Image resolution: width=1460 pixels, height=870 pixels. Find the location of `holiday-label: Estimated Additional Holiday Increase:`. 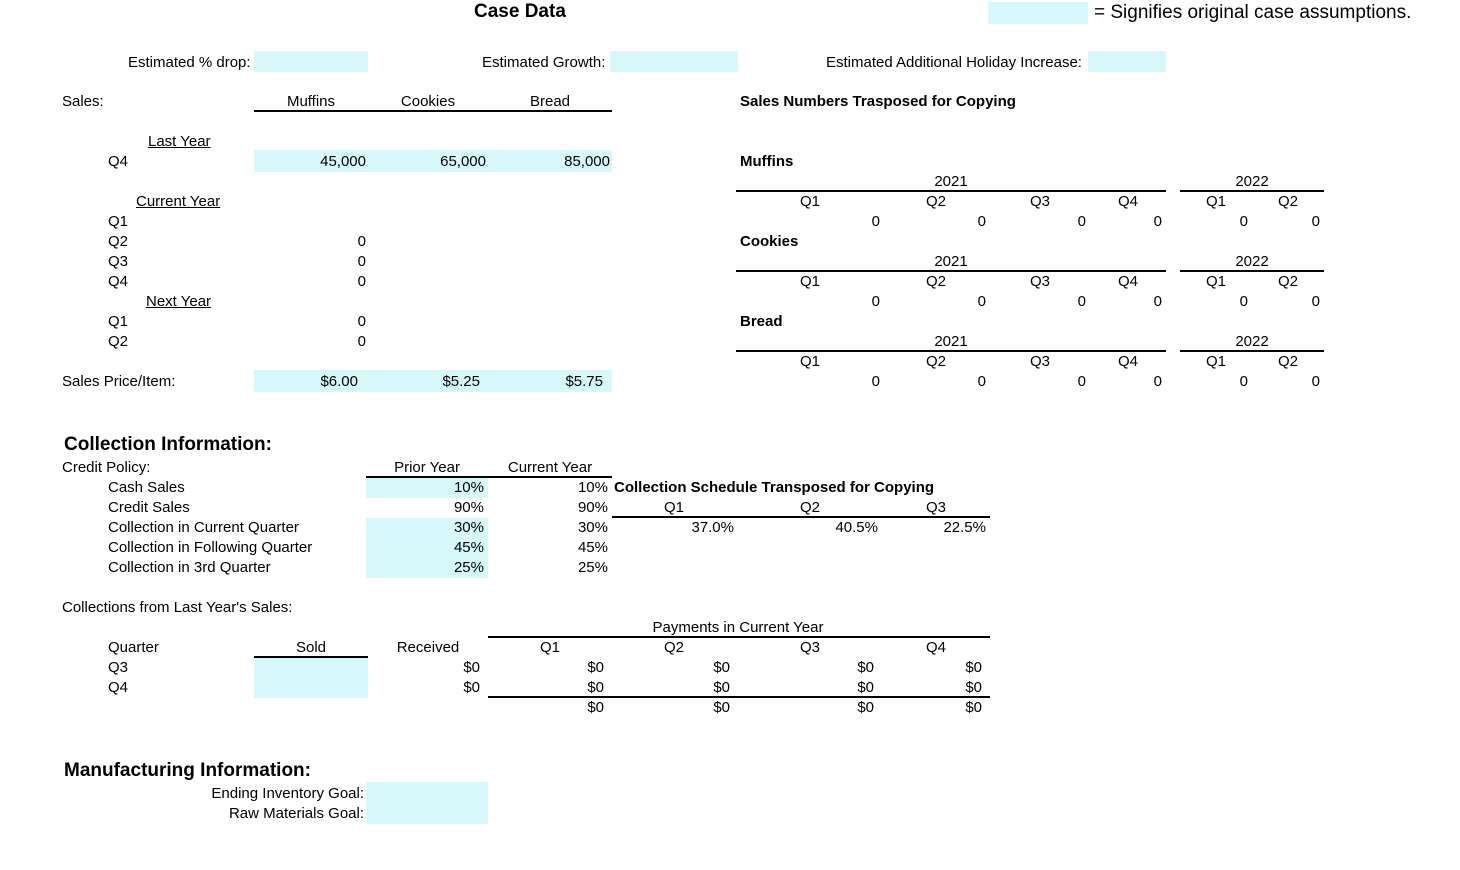

holiday-label: Estimated Additional Holiday Increase: is located at coordinates (954, 62).